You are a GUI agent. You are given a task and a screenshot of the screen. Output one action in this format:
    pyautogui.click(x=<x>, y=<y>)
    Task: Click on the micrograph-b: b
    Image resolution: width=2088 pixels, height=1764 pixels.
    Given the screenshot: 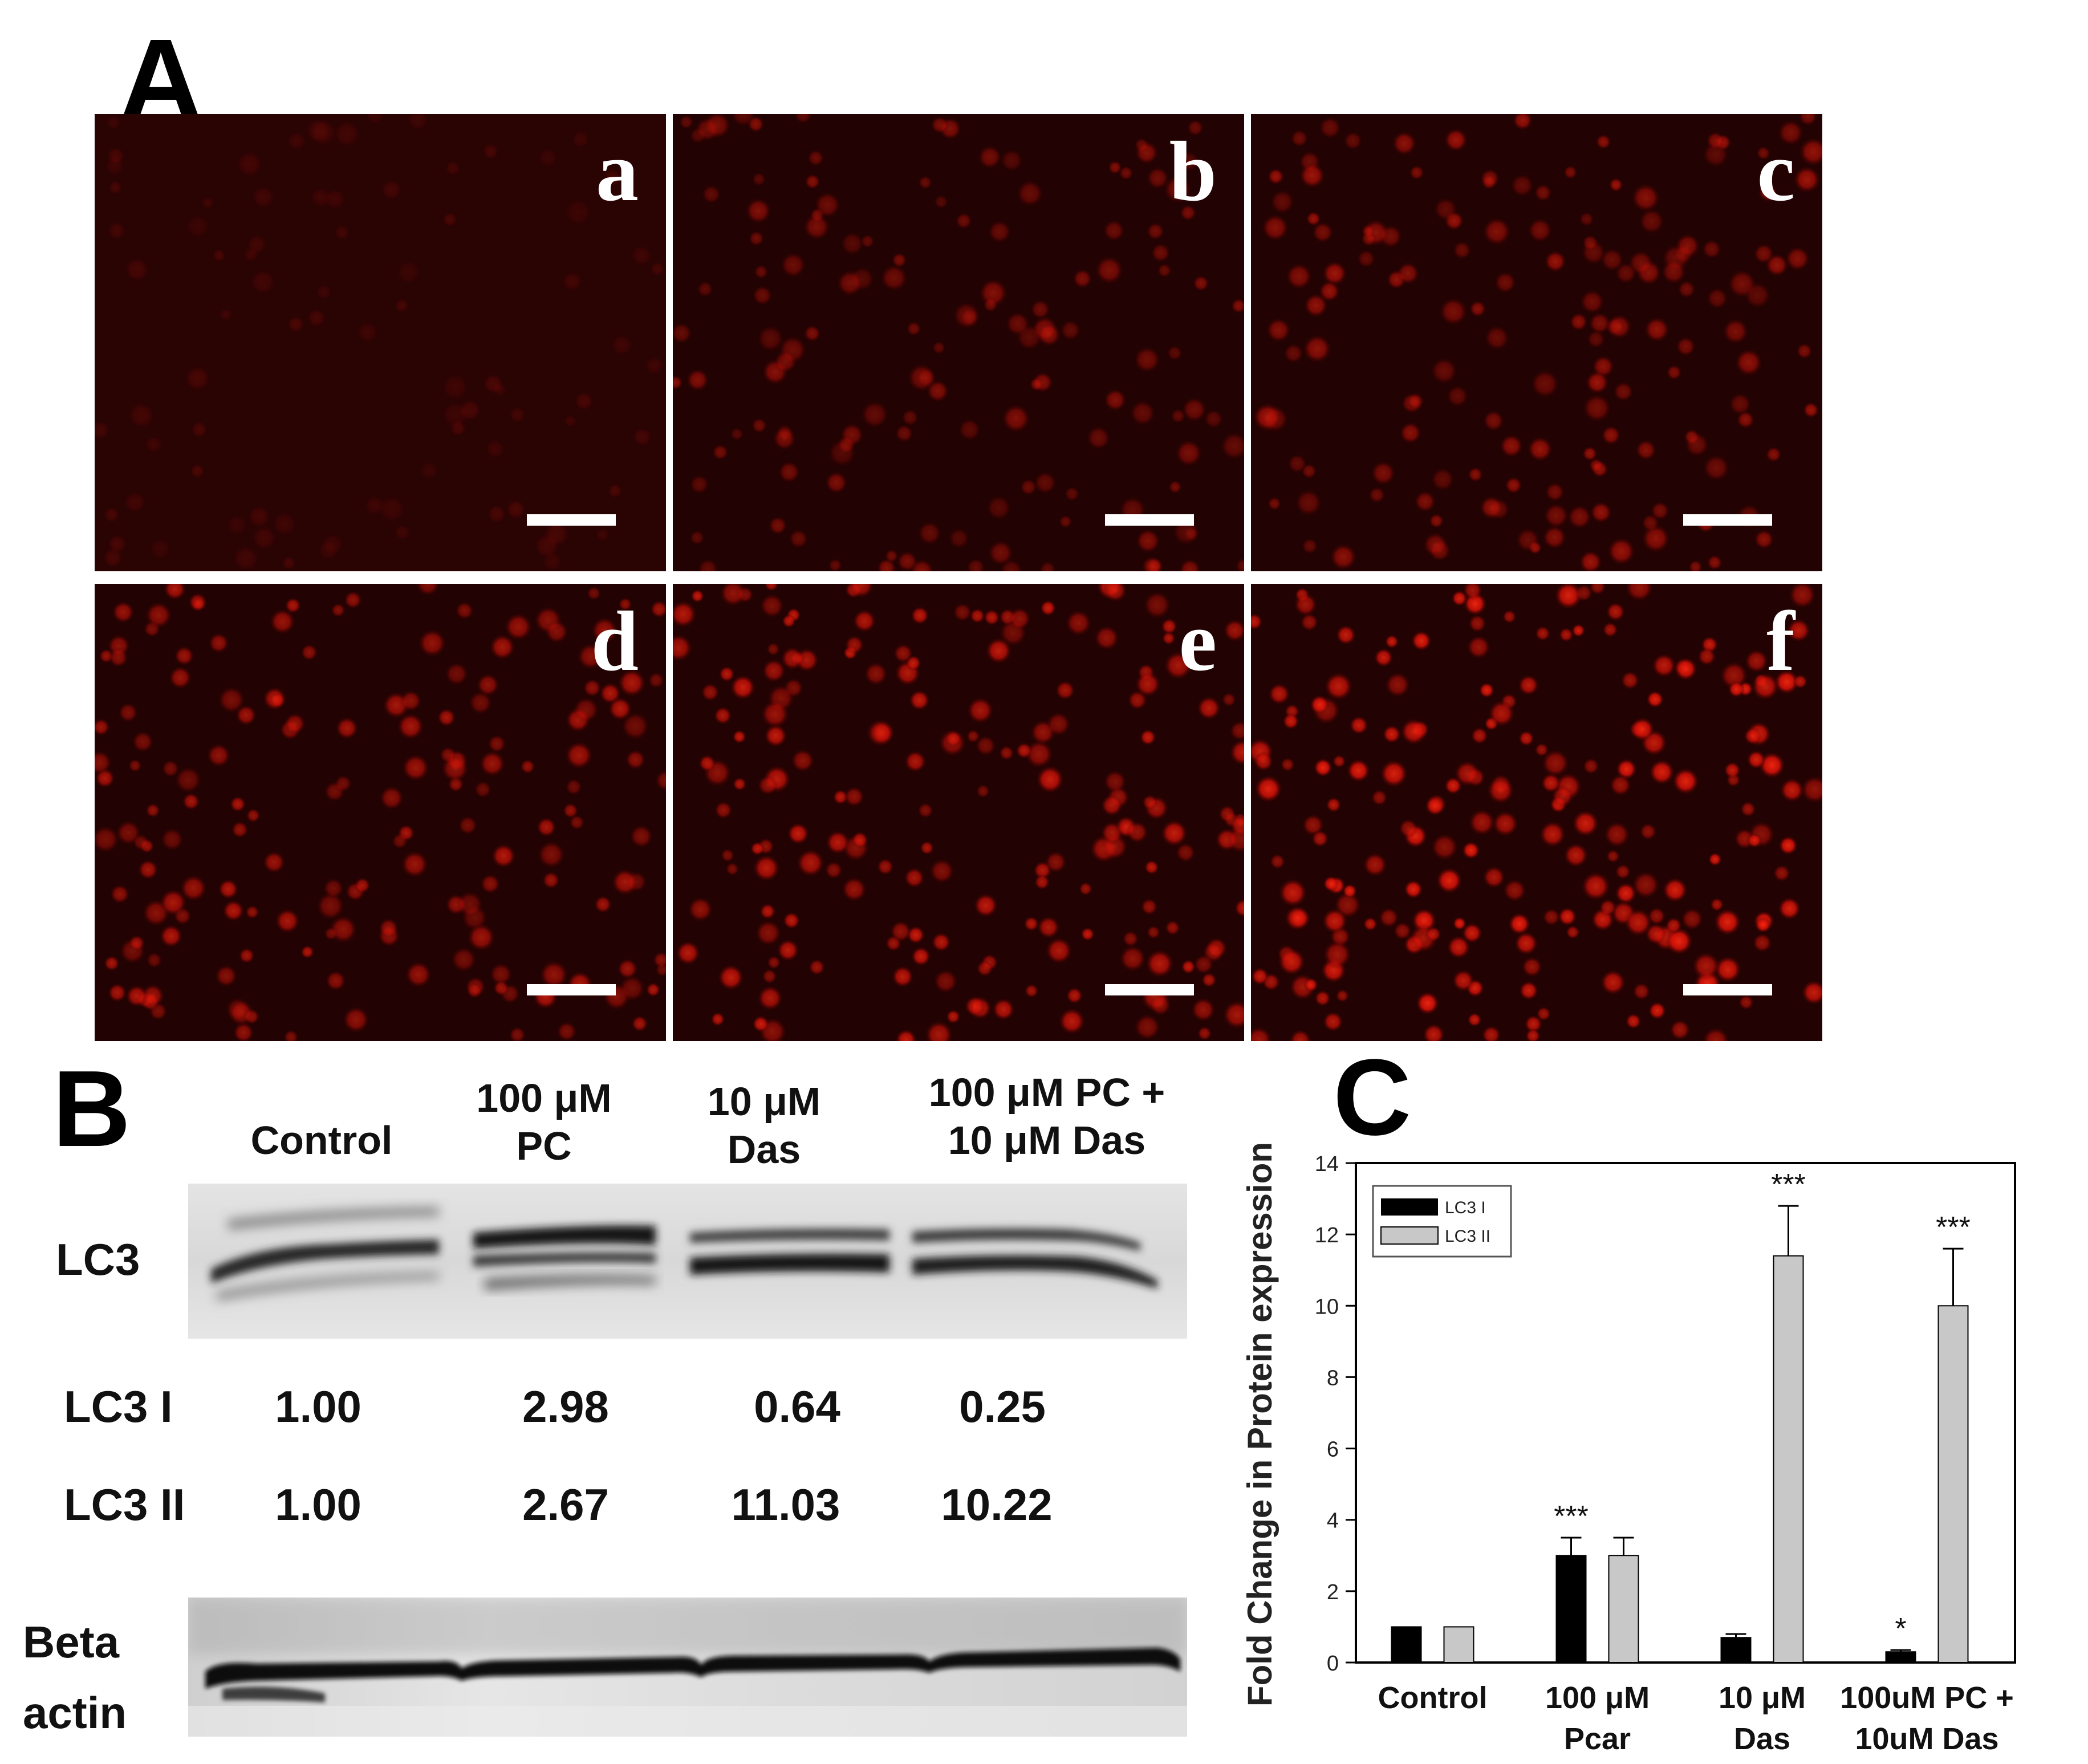 What is the action you would take?
    pyautogui.click(x=959, y=342)
    